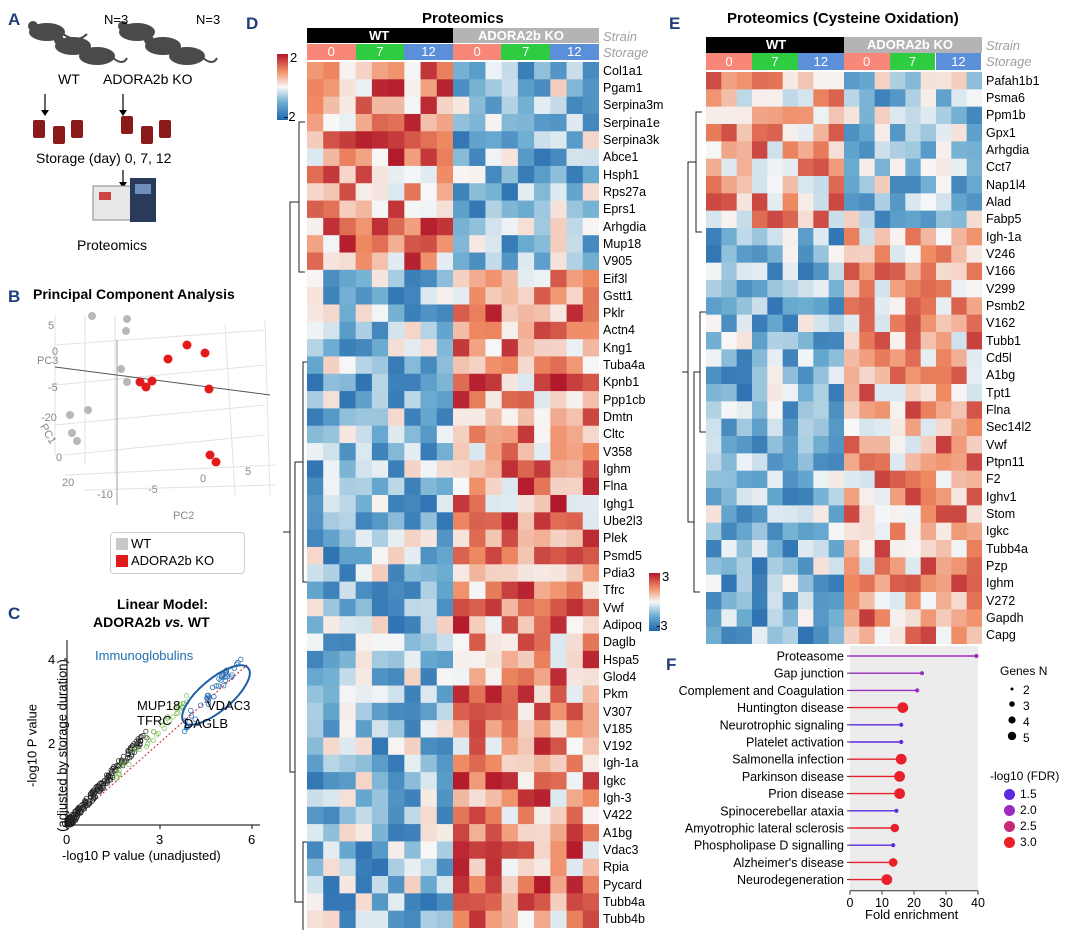 This screenshot has height=942, width=1081. I want to click on legend-size-2: 2, so click(1026, 690).